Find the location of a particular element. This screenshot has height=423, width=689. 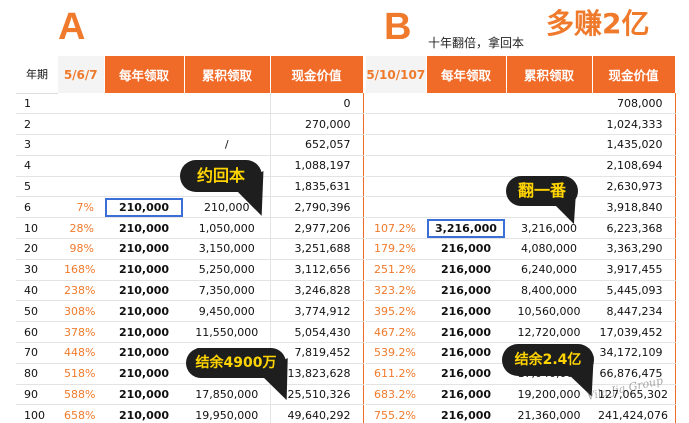

table-row: 2,630,973 is located at coordinates (521, 187).